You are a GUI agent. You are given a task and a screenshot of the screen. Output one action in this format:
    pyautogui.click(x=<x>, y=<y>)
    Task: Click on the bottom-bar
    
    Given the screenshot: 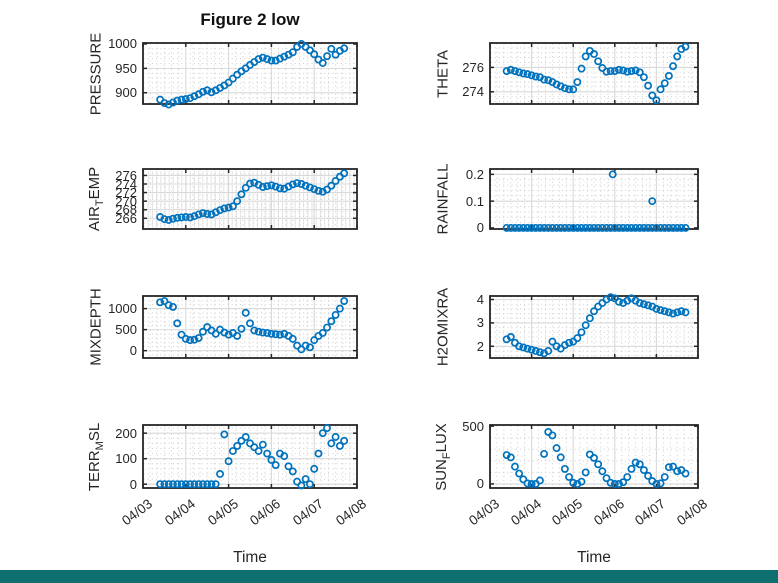 What is the action you would take?
    pyautogui.click(x=389, y=576)
    